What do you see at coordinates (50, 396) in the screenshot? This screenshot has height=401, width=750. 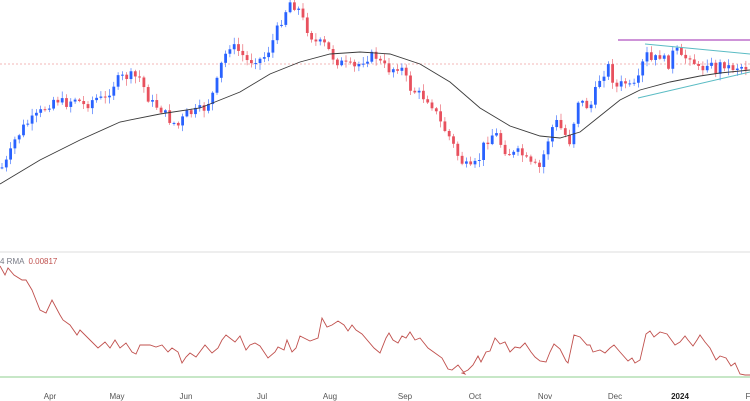 I see `x-tick-label: Apr` at bounding box center [50, 396].